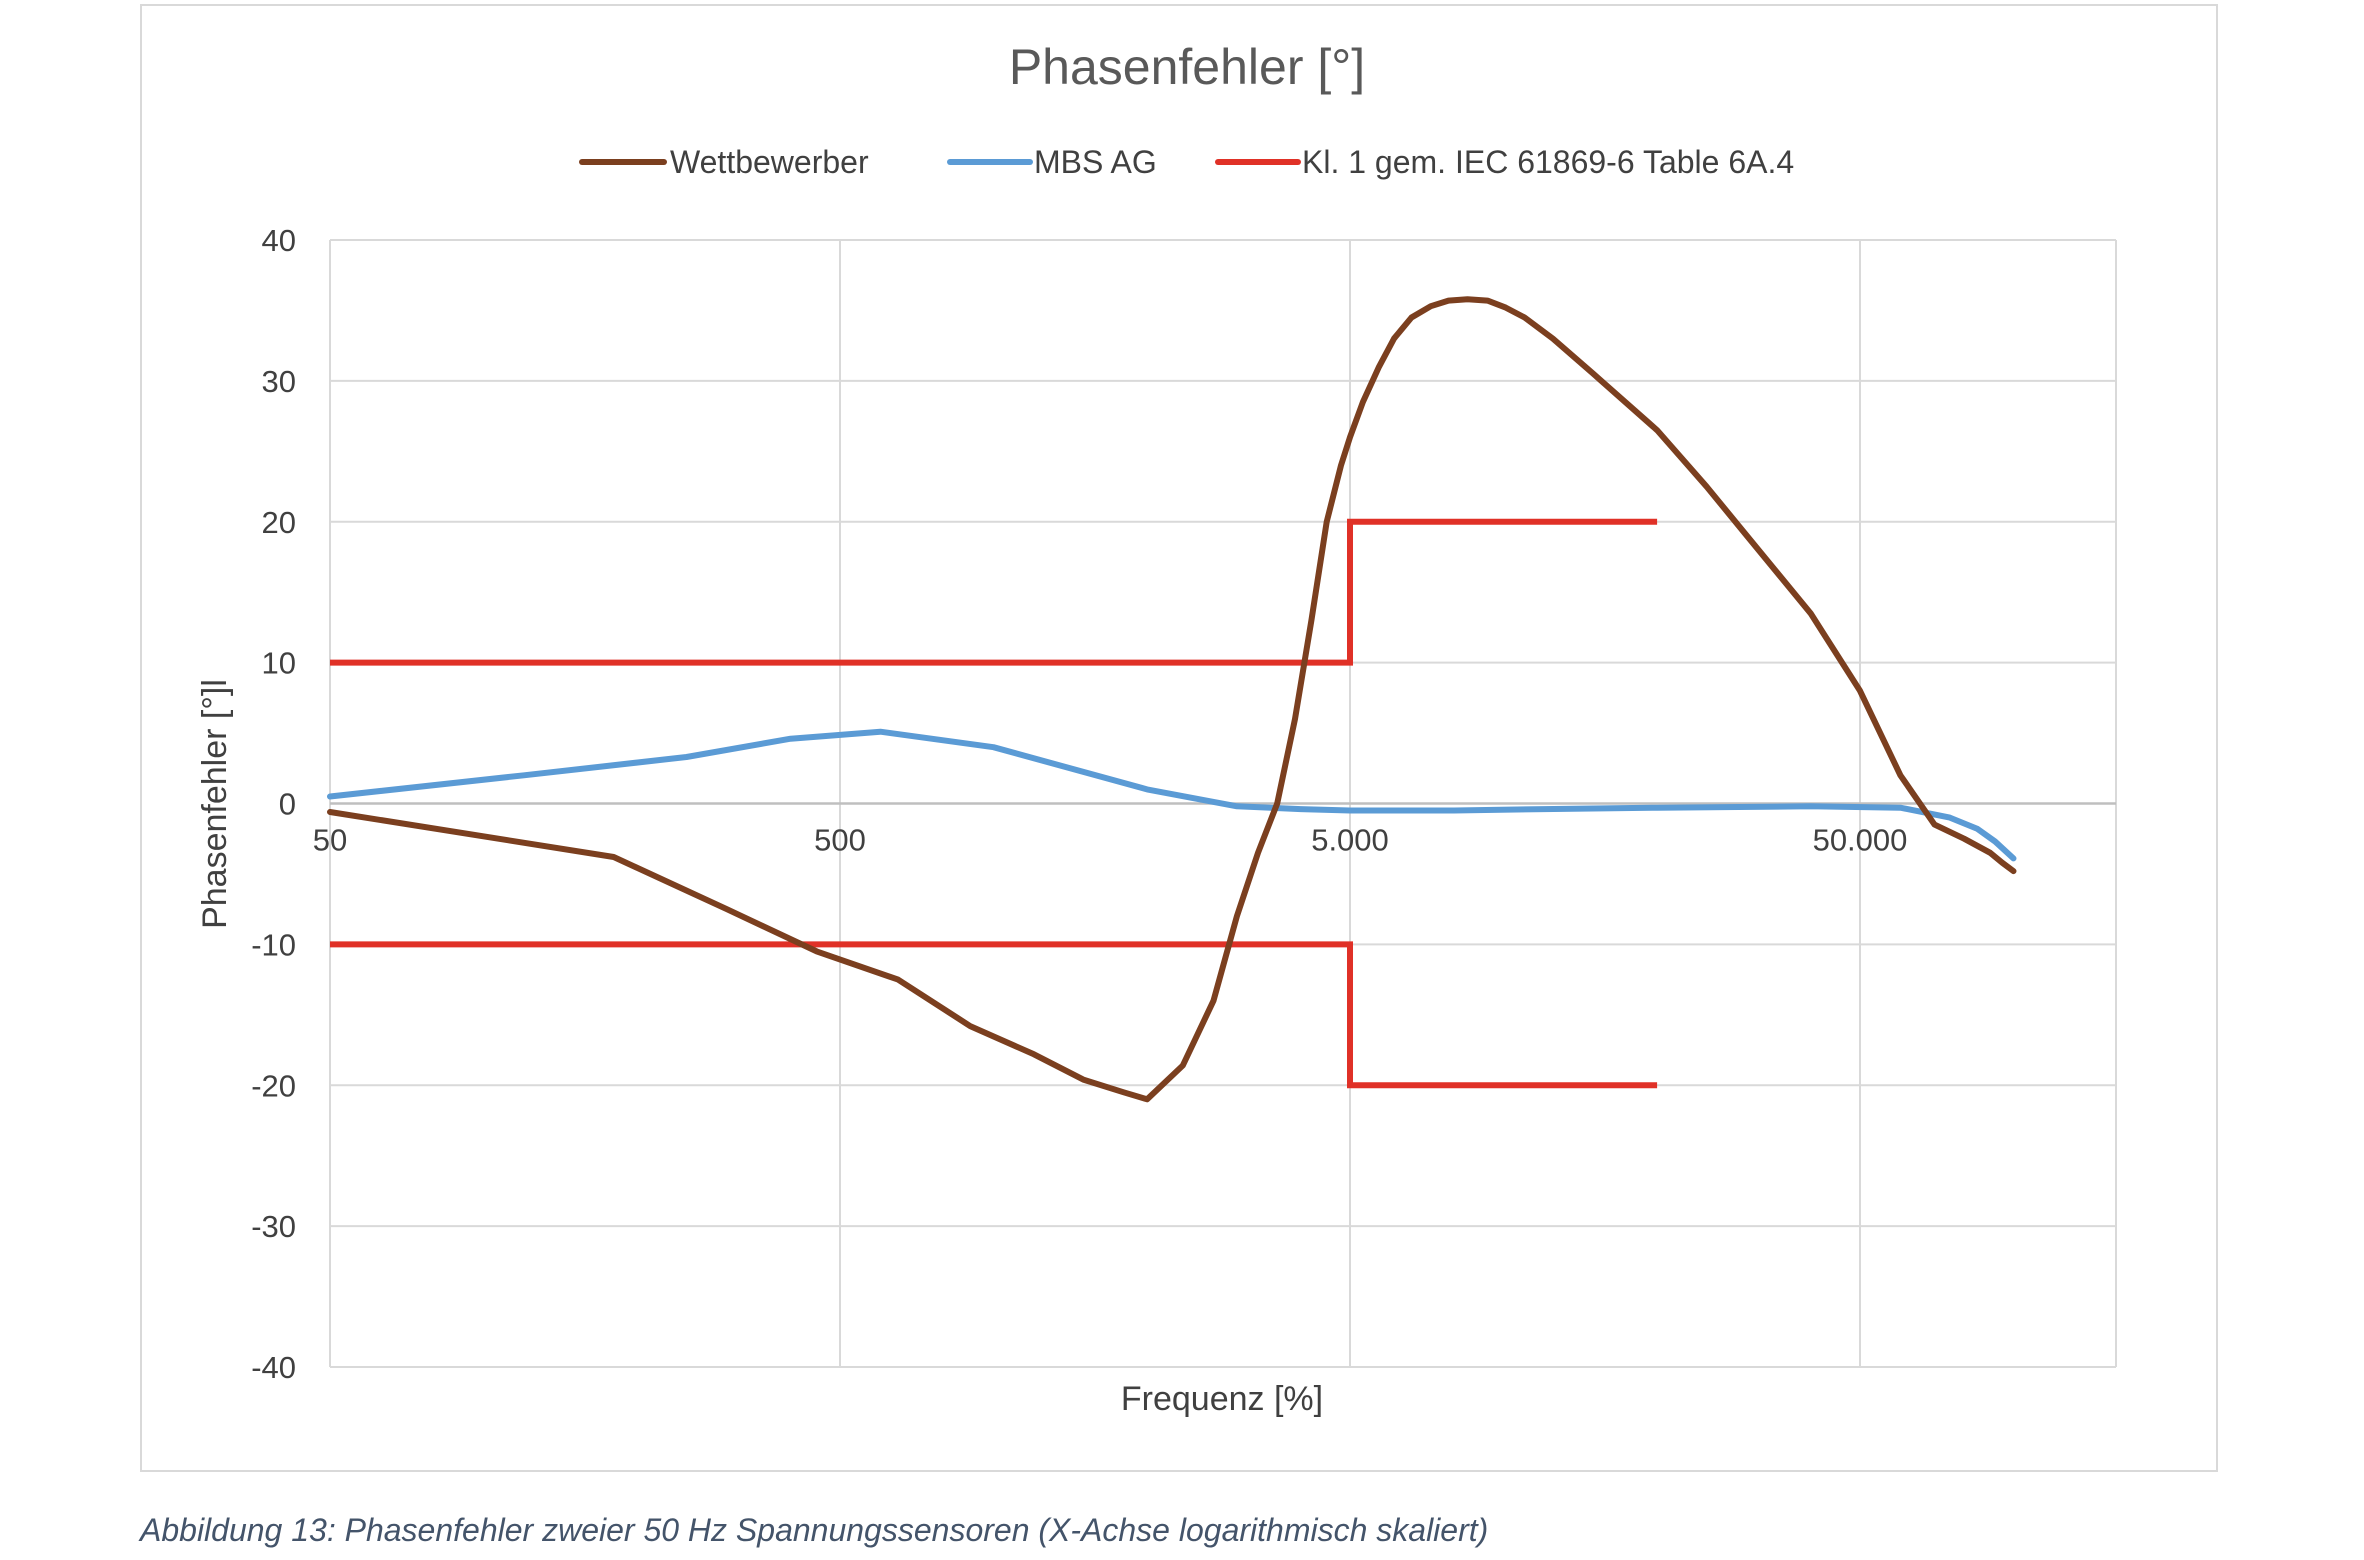 Image resolution: width=2364 pixels, height=1560 pixels. I want to click on chart-title: Phasenfehler [°], so click(1187, 67).